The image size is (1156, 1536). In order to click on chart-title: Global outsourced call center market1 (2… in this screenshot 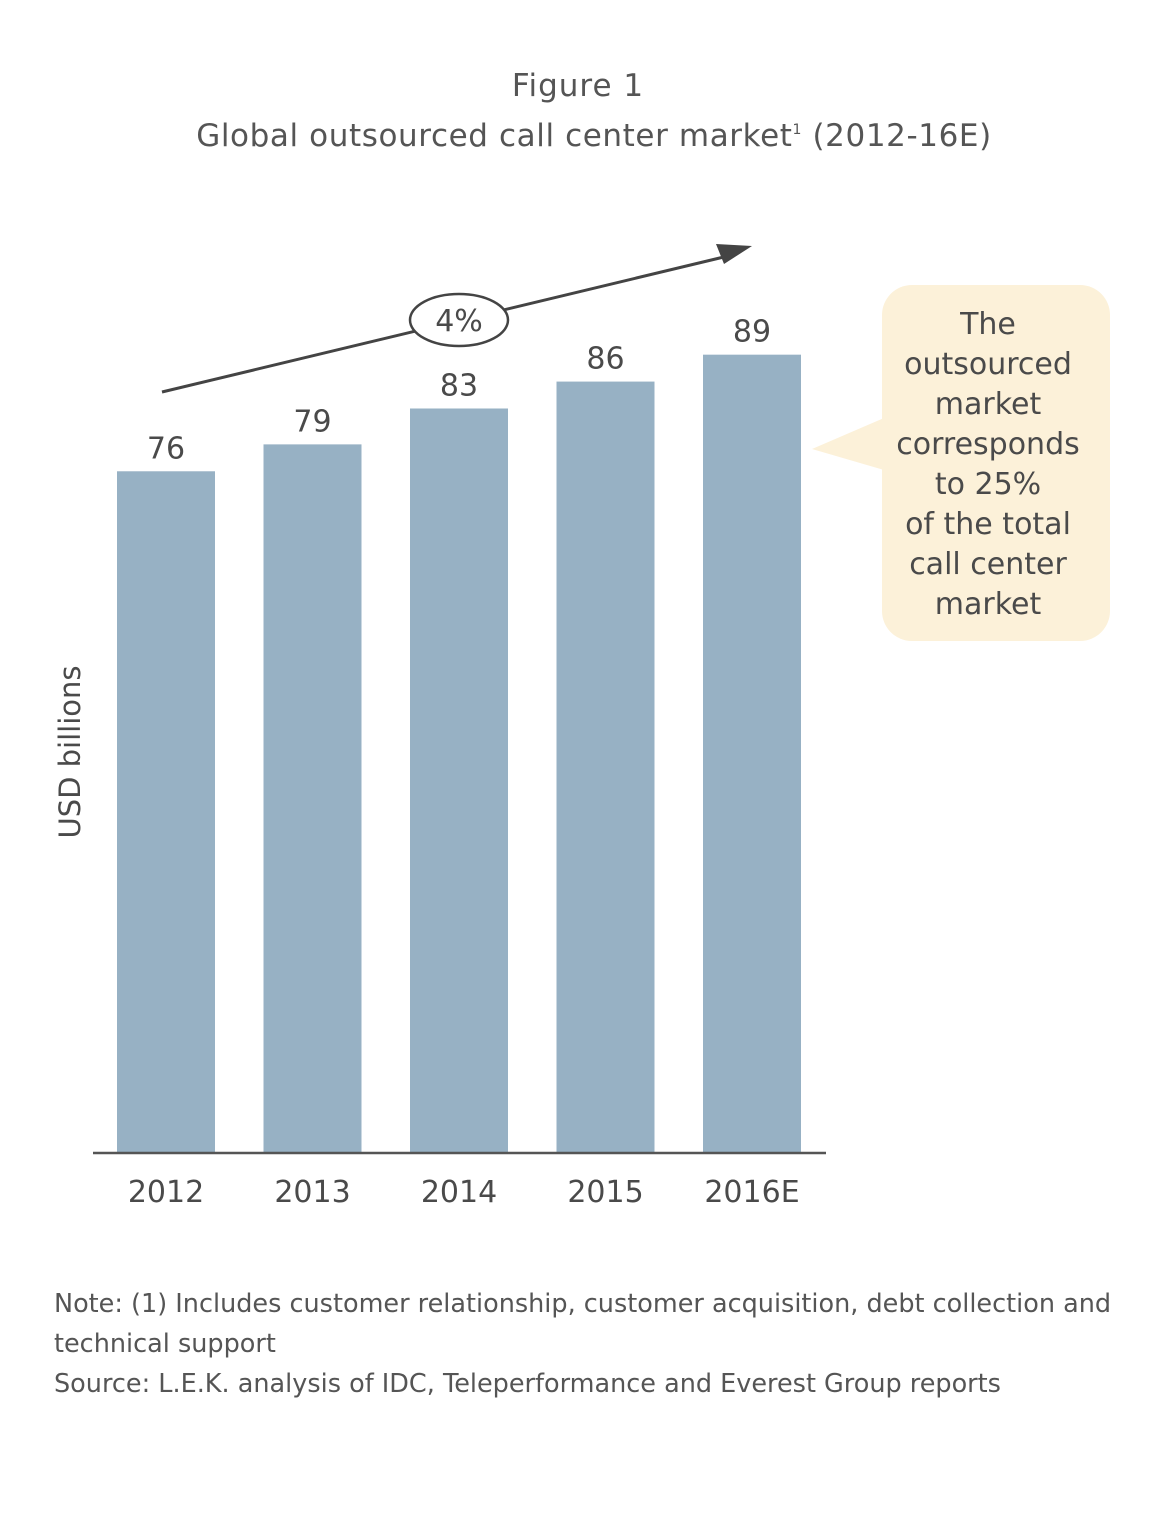, I will do `click(578, 136)`.